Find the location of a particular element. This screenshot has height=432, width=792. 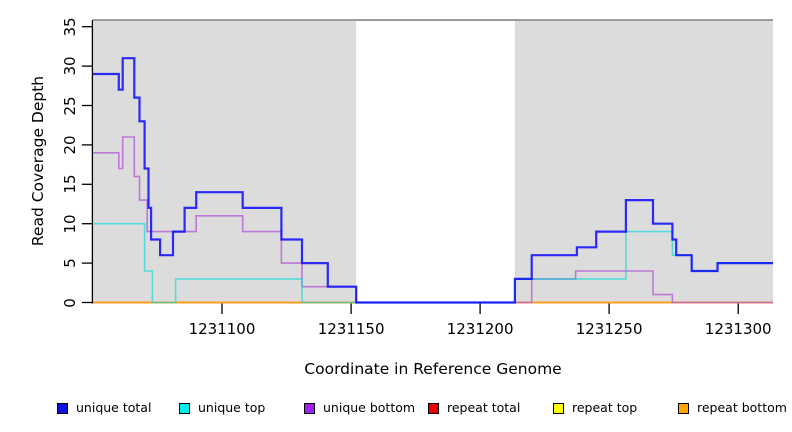

y-tick-label: 0 is located at coordinates (70, 302).